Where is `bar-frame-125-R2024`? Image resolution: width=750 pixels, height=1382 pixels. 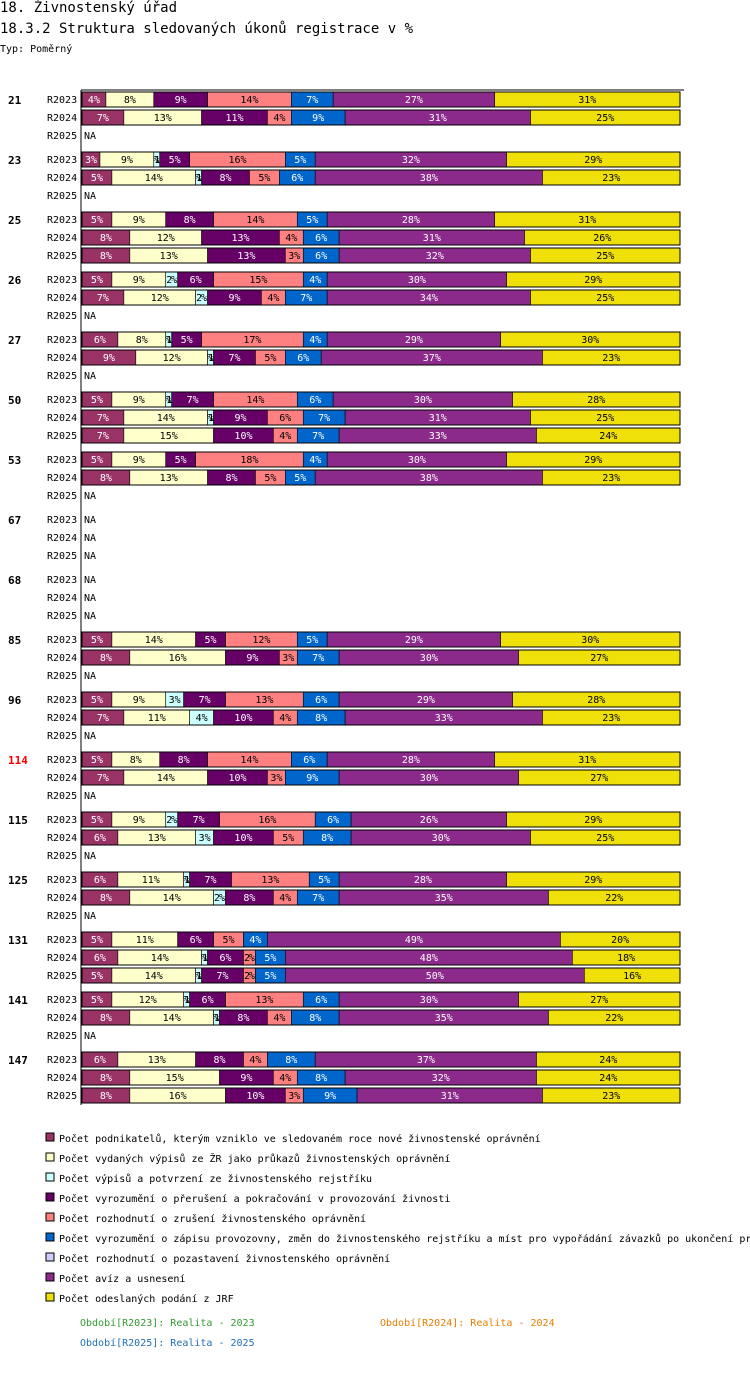
bar-frame-125-R2024 is located at coordinates (381, 897).